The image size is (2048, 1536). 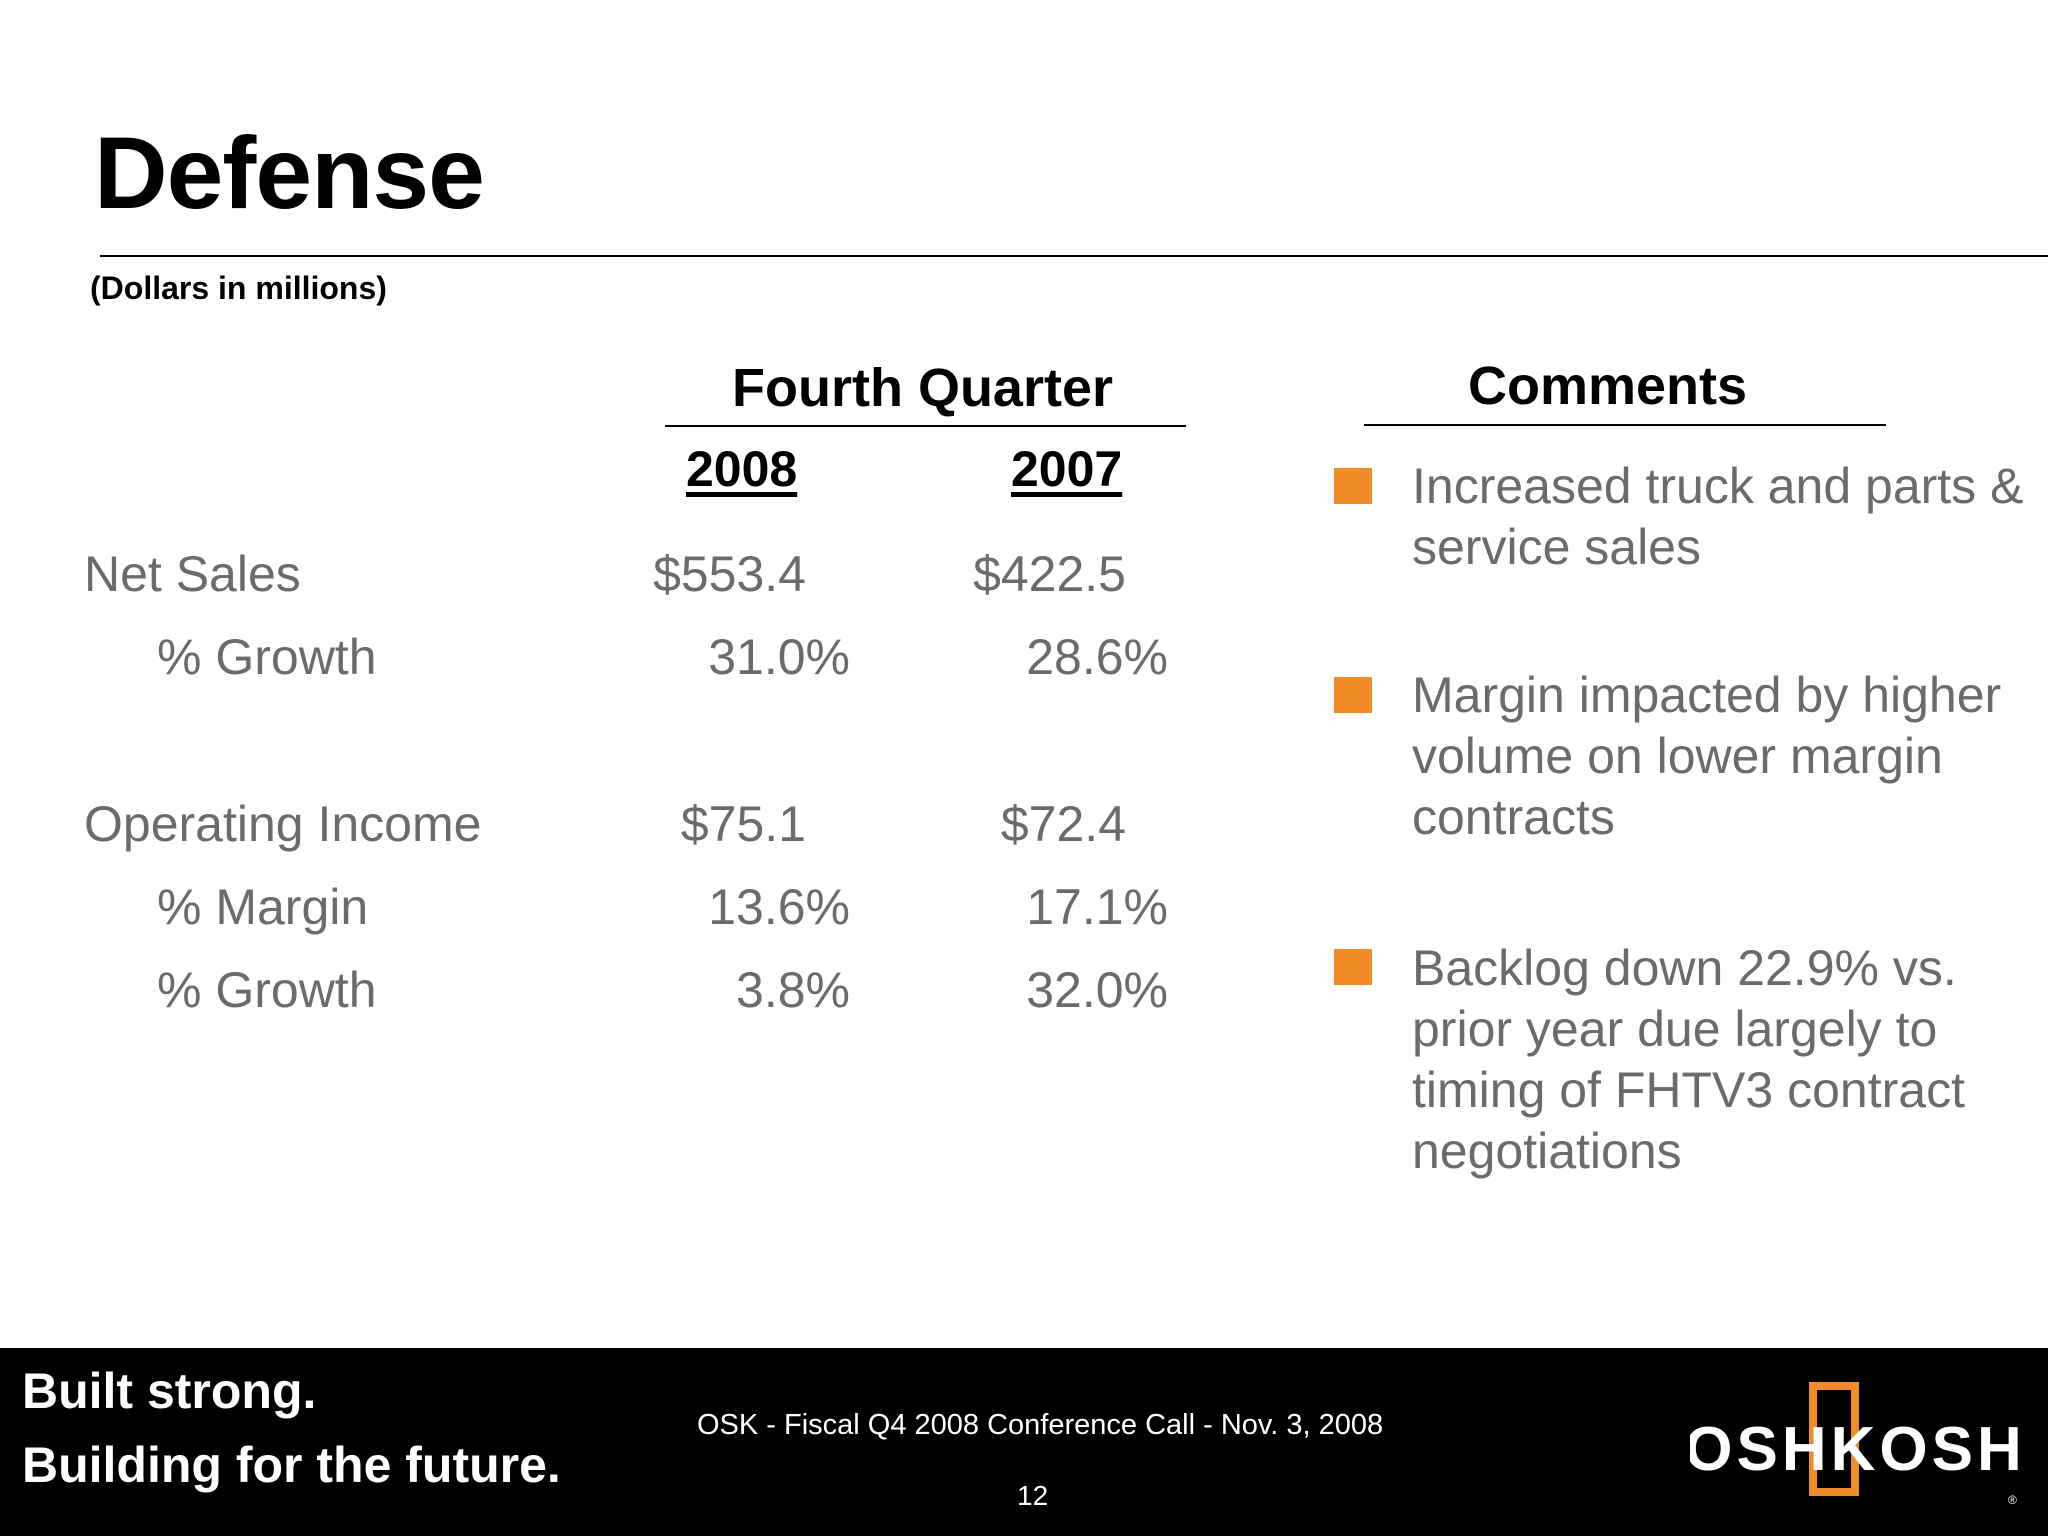 What do you see at coordinates (238, 288) in the screenshot?
I see `slide-subtitle: (Dollars in millions)` at bounding box center [238, 288].